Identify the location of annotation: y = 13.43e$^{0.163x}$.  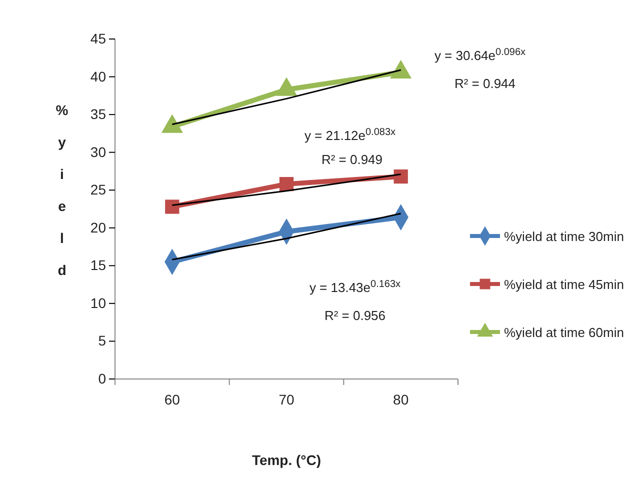
(355, 286).